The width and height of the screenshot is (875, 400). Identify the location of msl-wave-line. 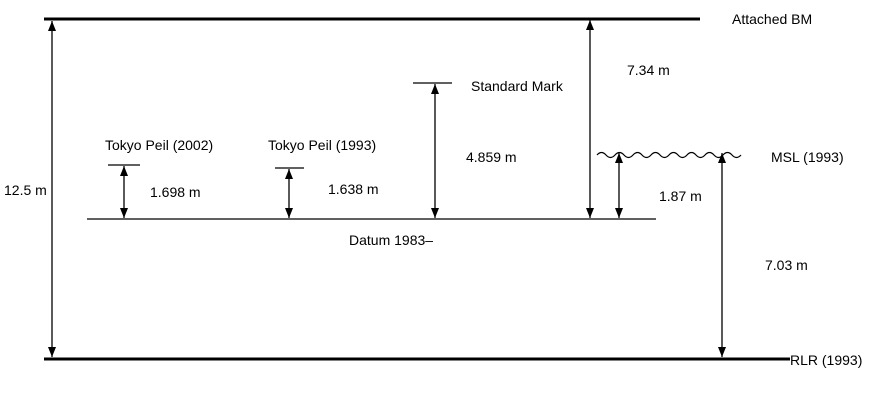
(669, 155).